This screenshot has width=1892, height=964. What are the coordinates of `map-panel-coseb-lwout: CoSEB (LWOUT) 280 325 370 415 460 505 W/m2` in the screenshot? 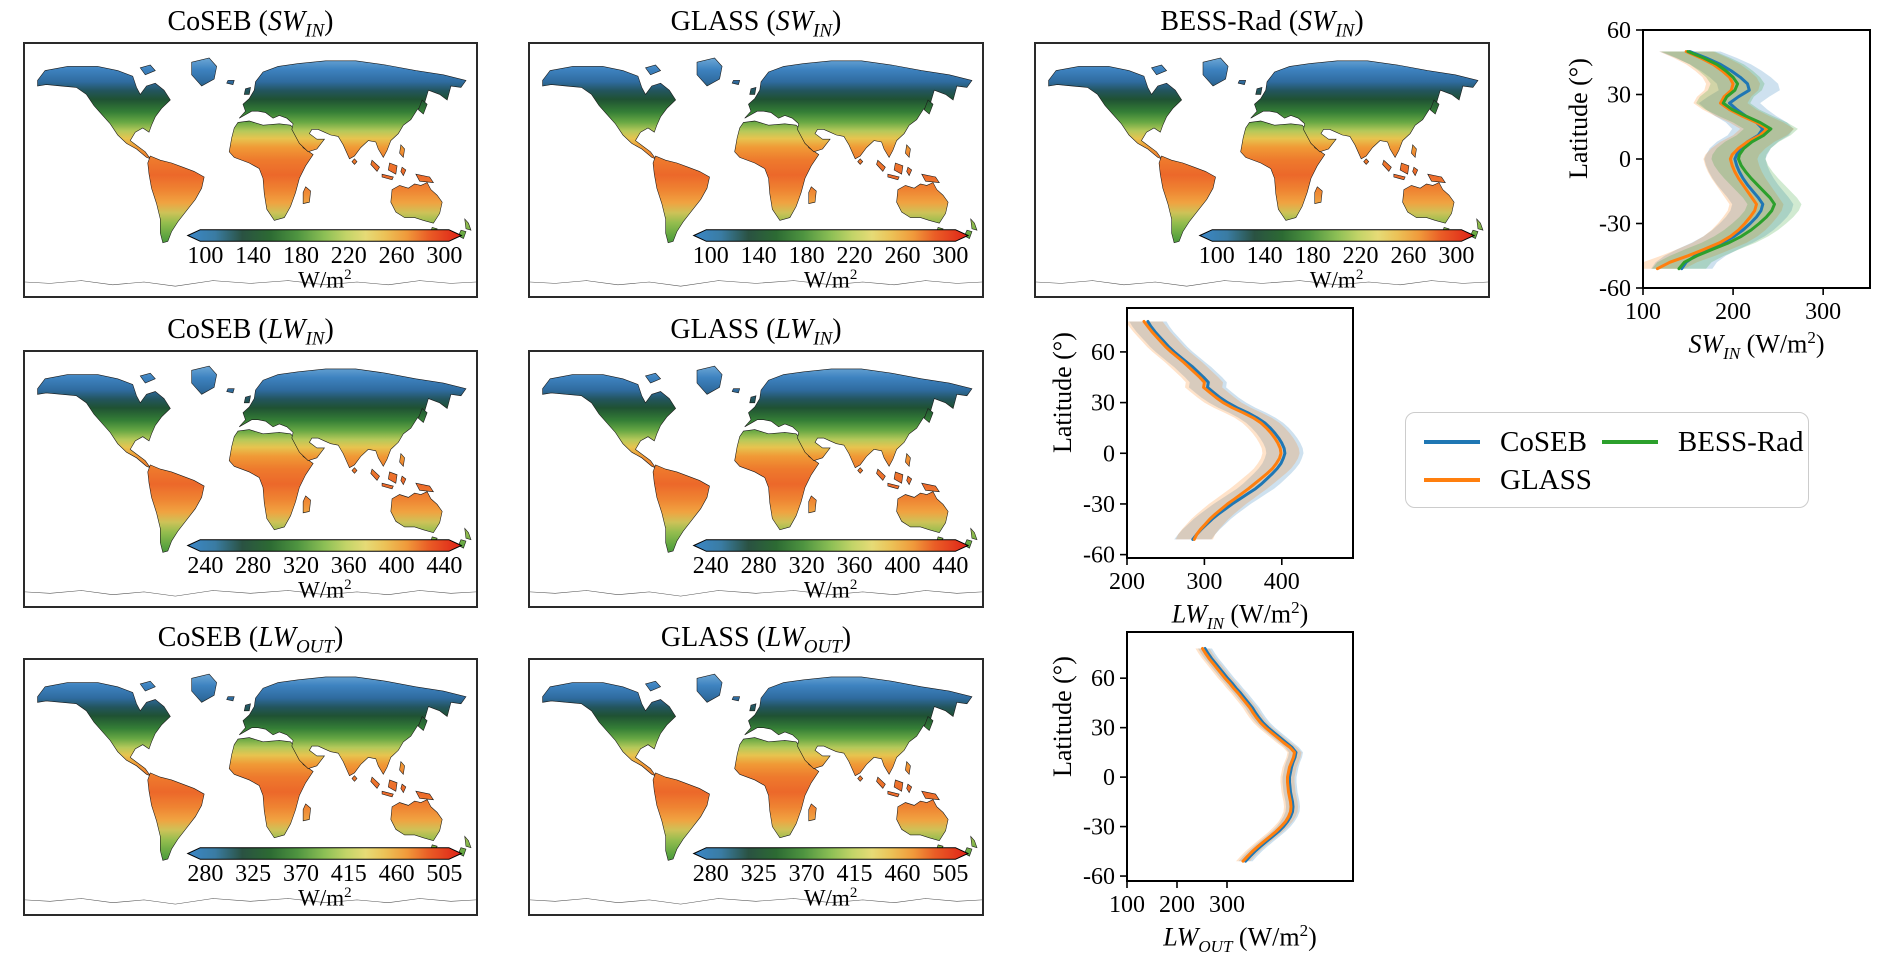 It's located at (250, 769).